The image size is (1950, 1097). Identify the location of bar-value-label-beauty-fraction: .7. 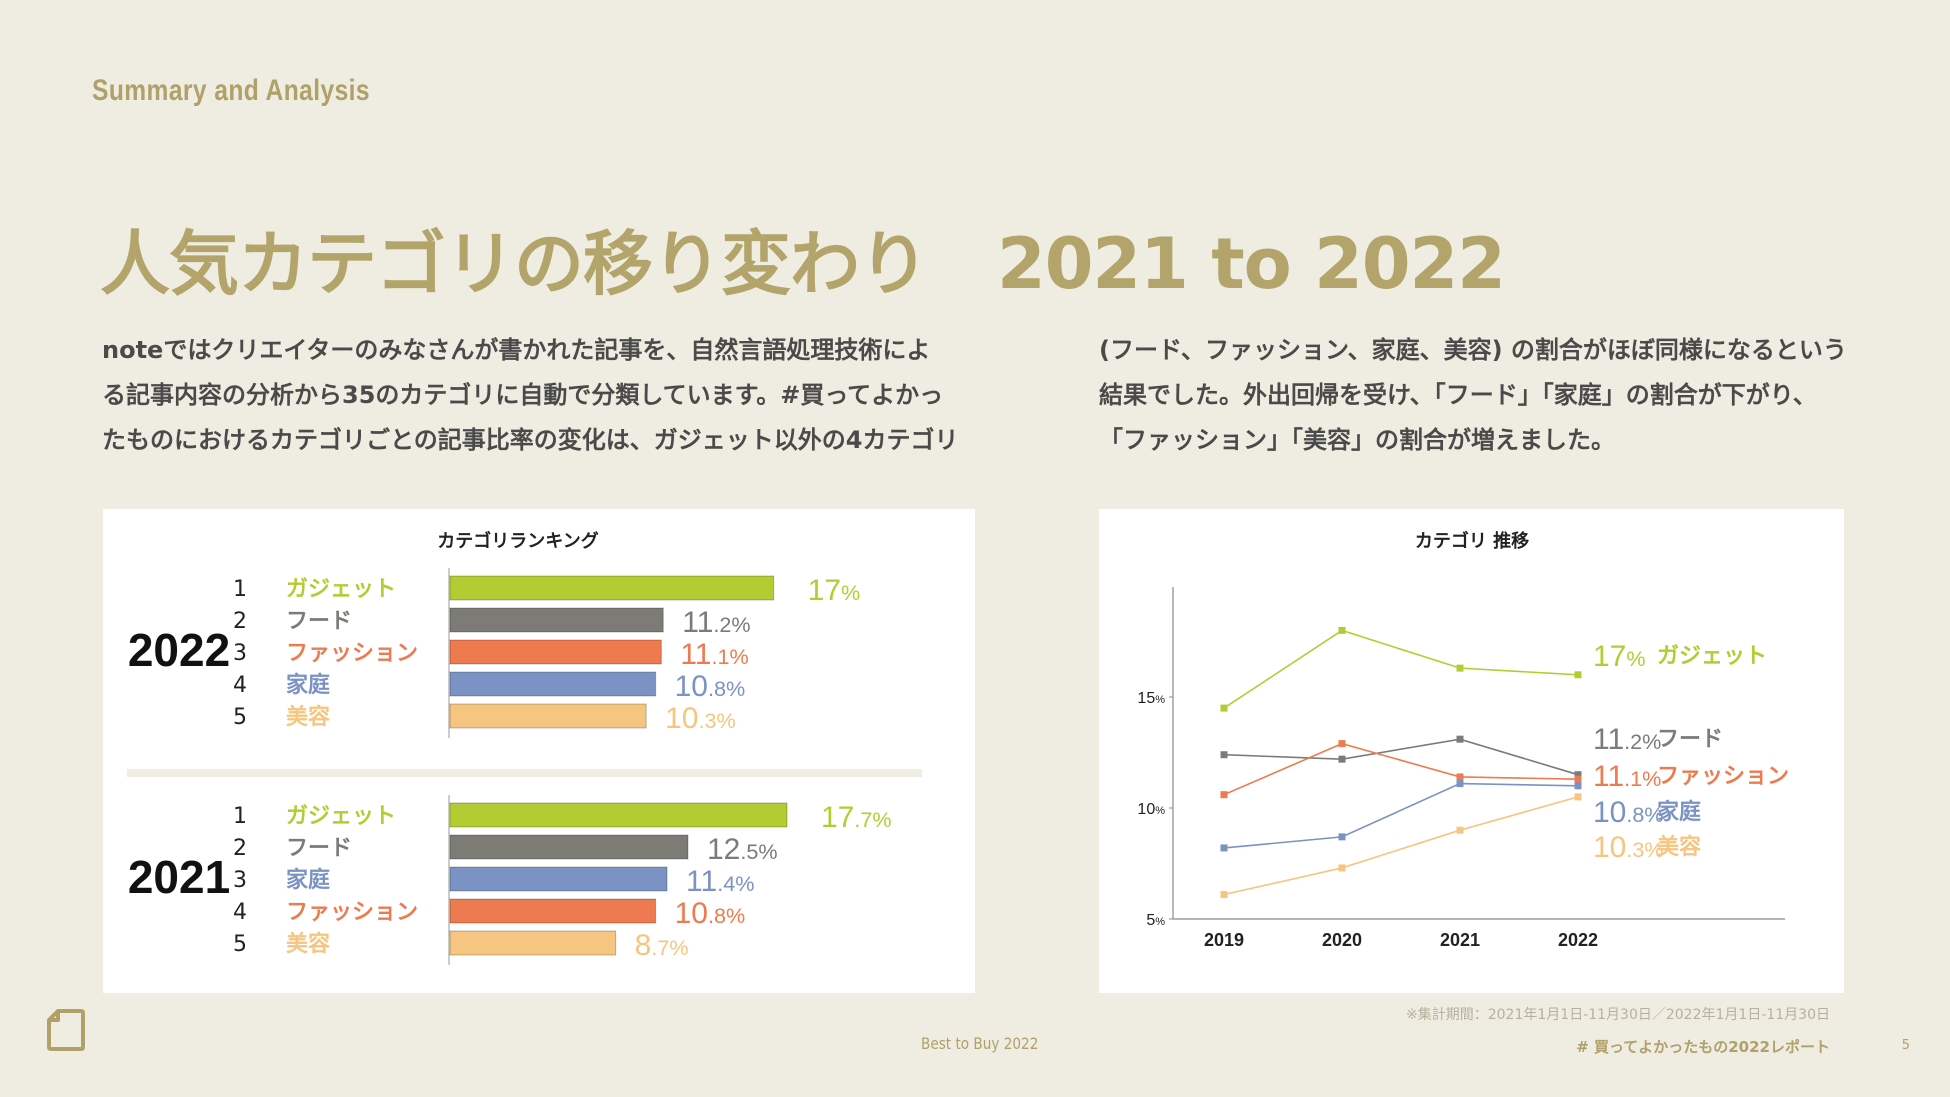
(660, 947).